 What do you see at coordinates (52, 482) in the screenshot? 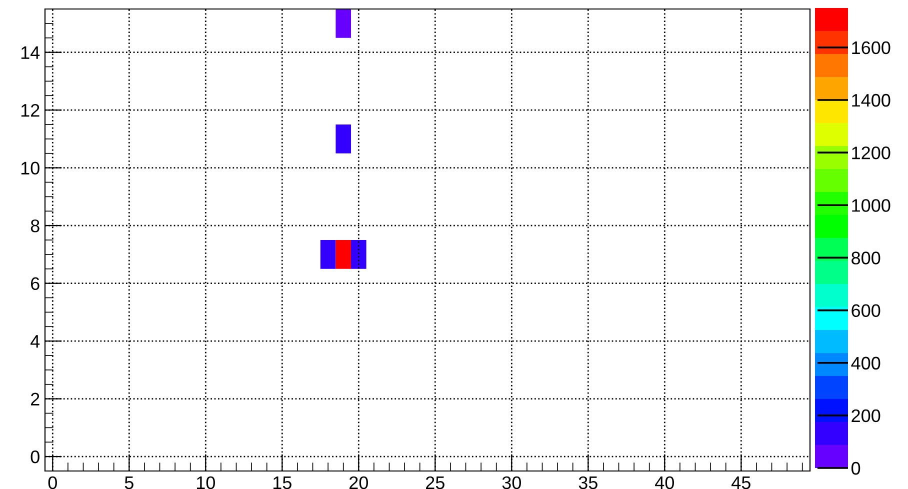
I see `x-tick-label: 0` at bounding box center [52, 482].